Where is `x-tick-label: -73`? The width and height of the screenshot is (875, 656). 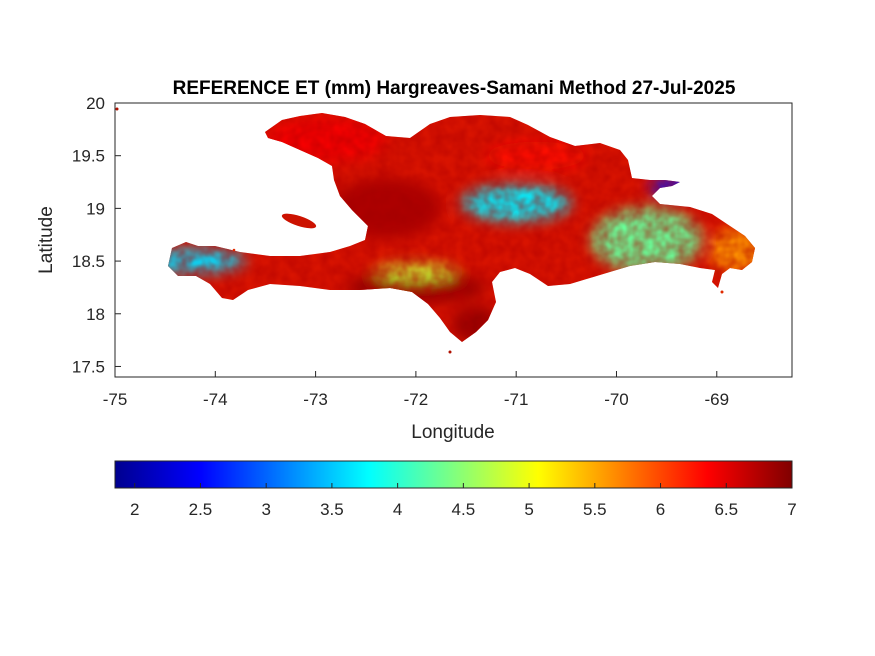
x-tick-label: -73 is located at coordinates (315, 399).